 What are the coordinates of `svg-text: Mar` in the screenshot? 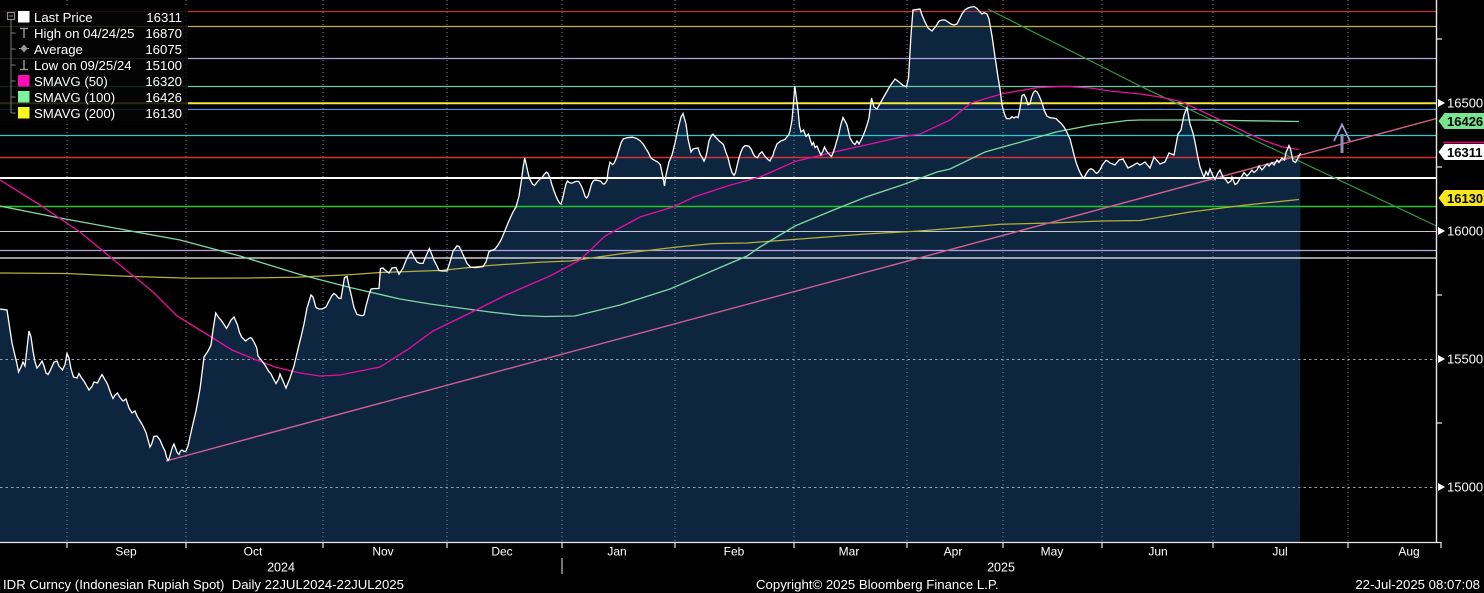 It's located at (849, 552).